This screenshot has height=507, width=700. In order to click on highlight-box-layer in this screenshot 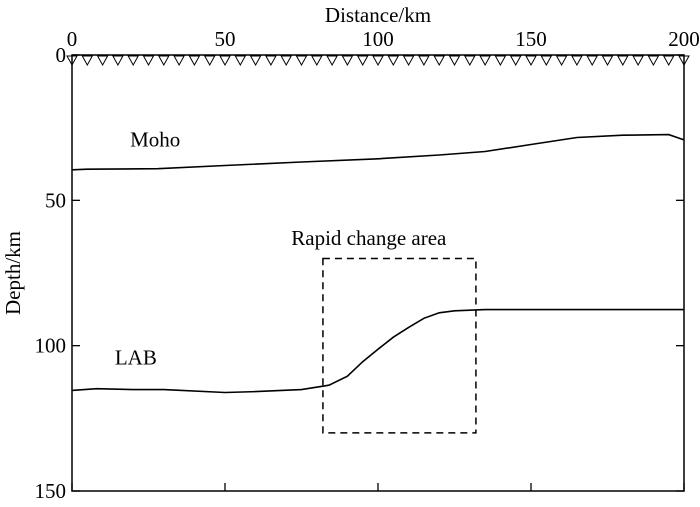, I will do `click(399, 345)`.